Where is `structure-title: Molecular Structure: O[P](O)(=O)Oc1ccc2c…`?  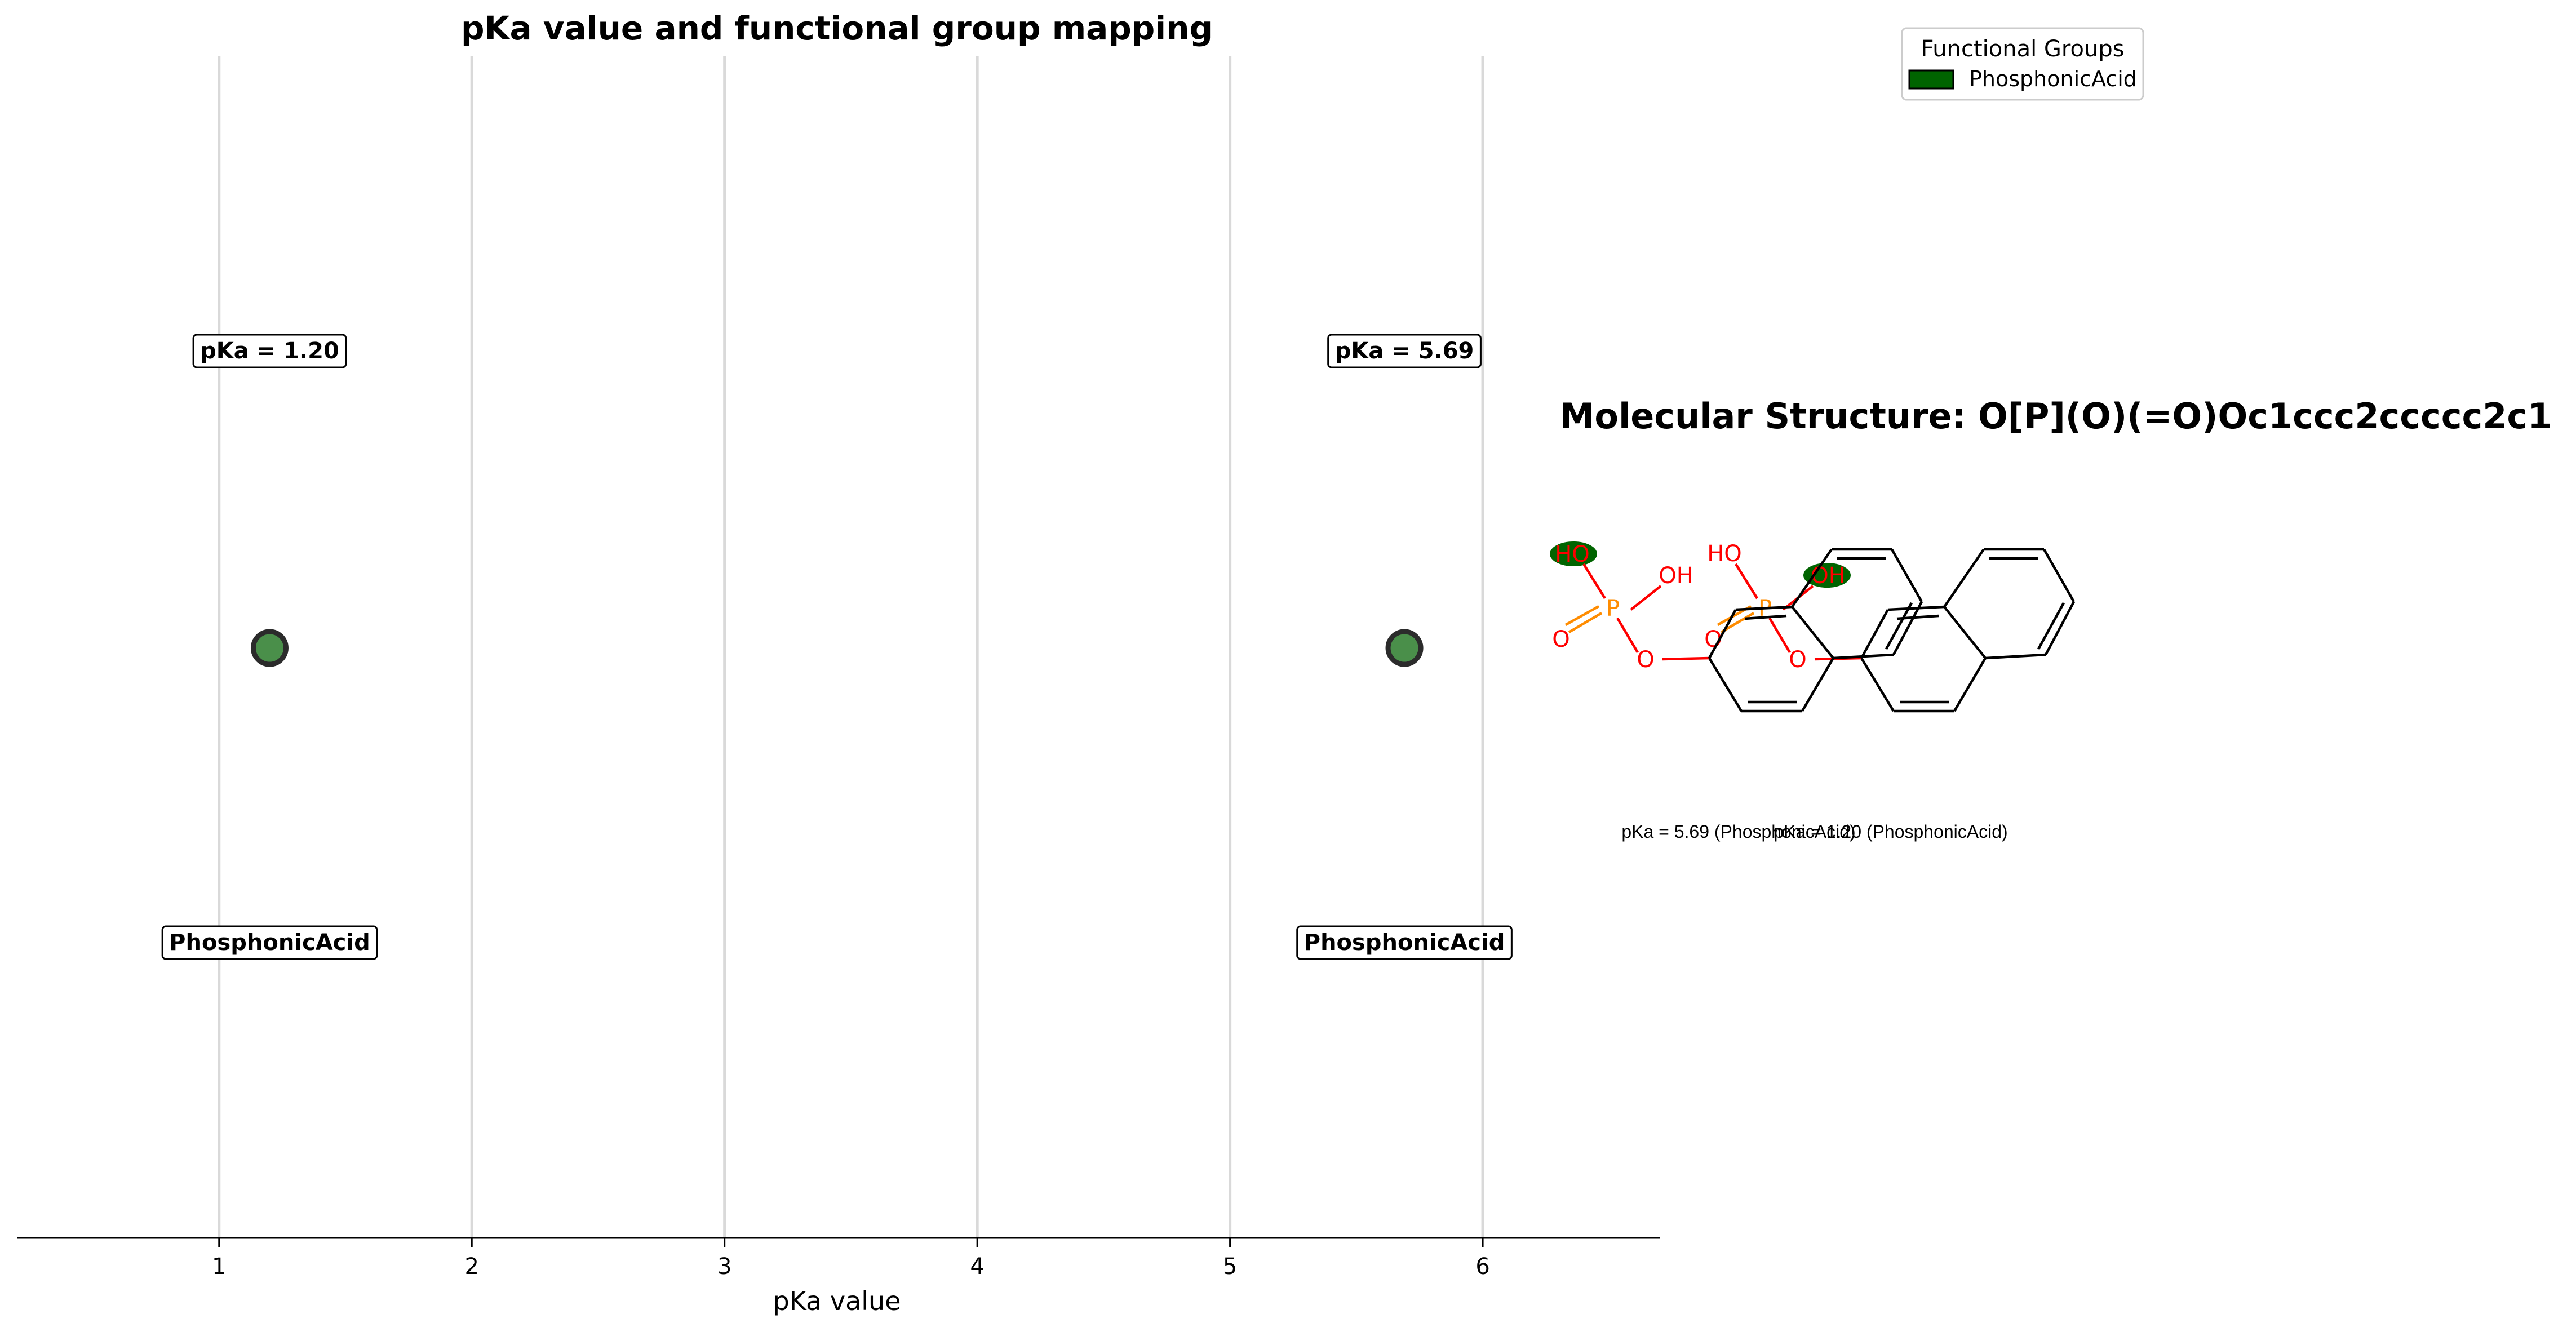
structure-title: Molecular Structure: O[P](O)(=O)Oc1ccc2c… is located at coordinates (2056, 417).